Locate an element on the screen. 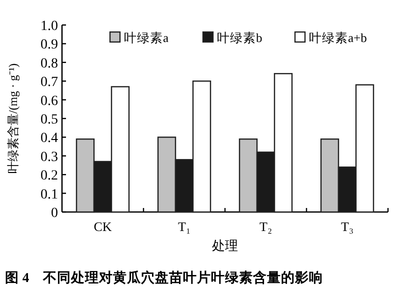  legend-label: 叶绿素a is located at coordinates (146, 38).